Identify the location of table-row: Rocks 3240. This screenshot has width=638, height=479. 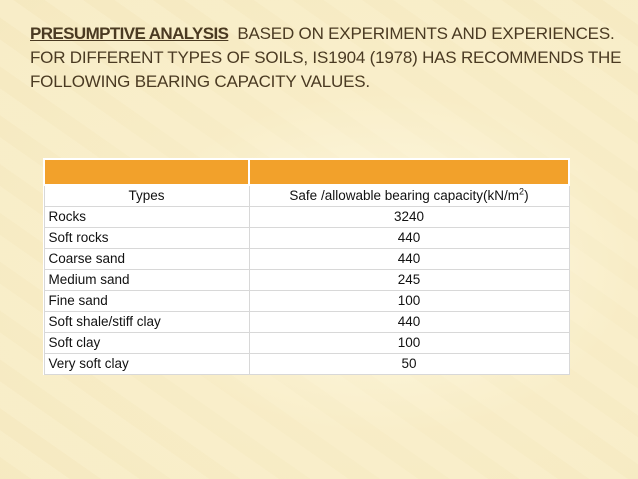
(306, 217).